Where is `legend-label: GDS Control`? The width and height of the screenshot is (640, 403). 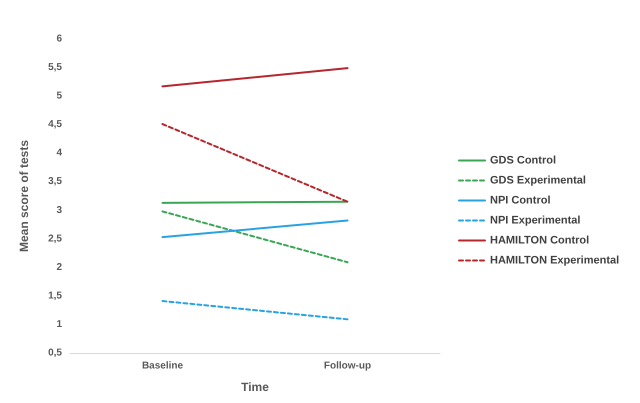 legend-label: GDS Control is located at coordinates (523, 160).